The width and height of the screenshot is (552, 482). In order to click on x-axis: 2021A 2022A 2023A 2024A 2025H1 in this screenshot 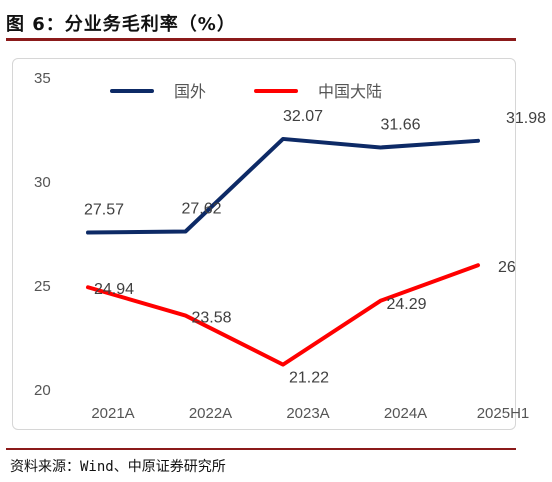, I will do `click(310, 413)`.